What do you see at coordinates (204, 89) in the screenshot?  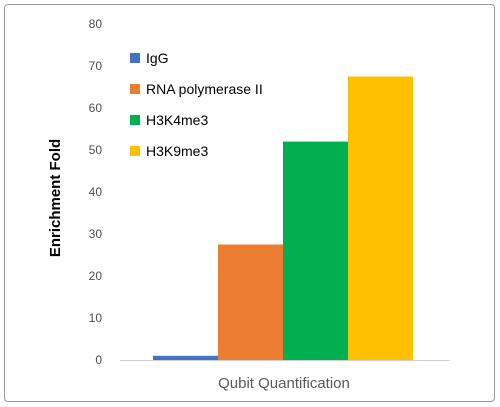 I see `legend-label: RNA polymerase II` at bounding box center [204, 89].